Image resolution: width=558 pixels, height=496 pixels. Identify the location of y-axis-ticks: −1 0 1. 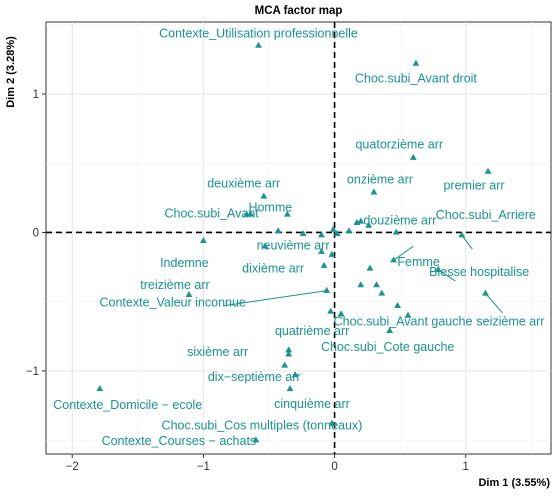
(36, 233).